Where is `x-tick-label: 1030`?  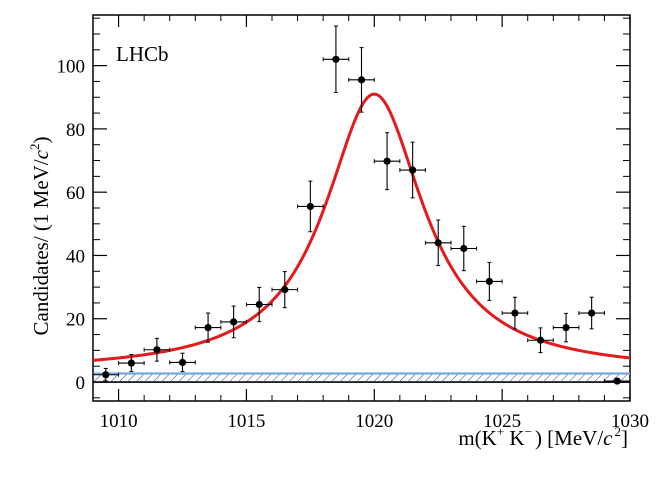 x-tick-label: 1030 is located at coordinates (630, 421).